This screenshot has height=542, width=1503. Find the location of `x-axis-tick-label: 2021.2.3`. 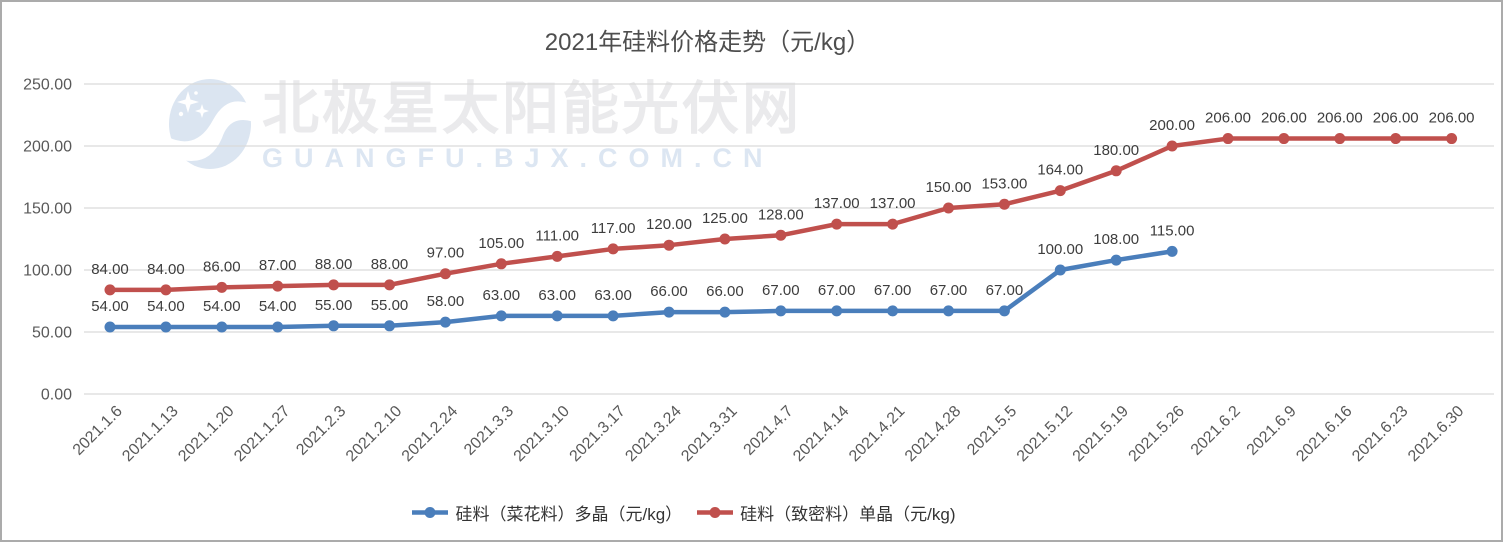

x-axis-tick-label: 2021.2.3 is located at coordinates (321, 431).